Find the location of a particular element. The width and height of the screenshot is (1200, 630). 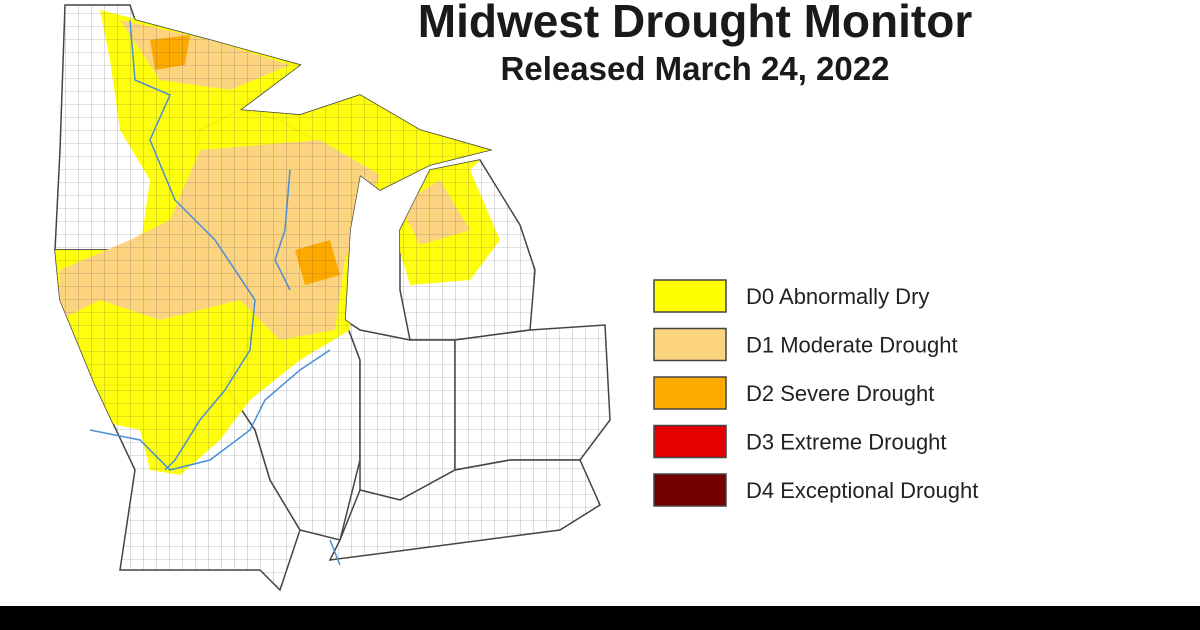

legend-label: D2 Severe Drought is located at coordinates (840, 393).